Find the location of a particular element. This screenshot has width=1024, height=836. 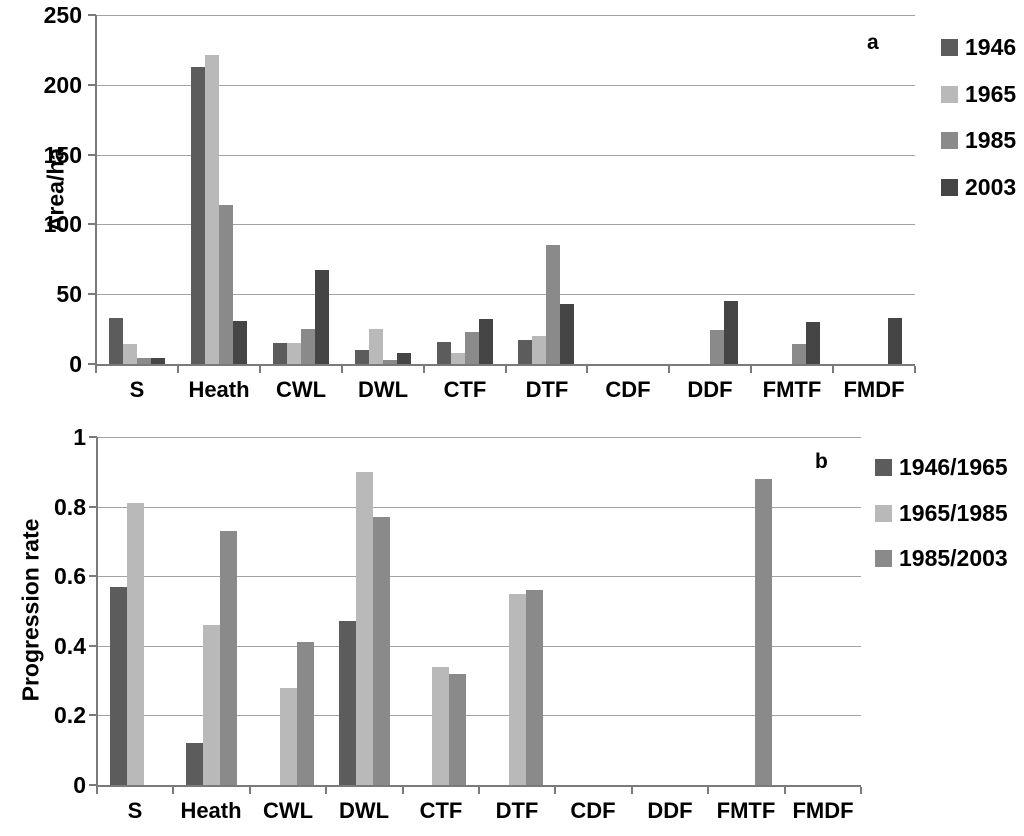

bar-DTF-2003 is located at coordinates (567, 334).